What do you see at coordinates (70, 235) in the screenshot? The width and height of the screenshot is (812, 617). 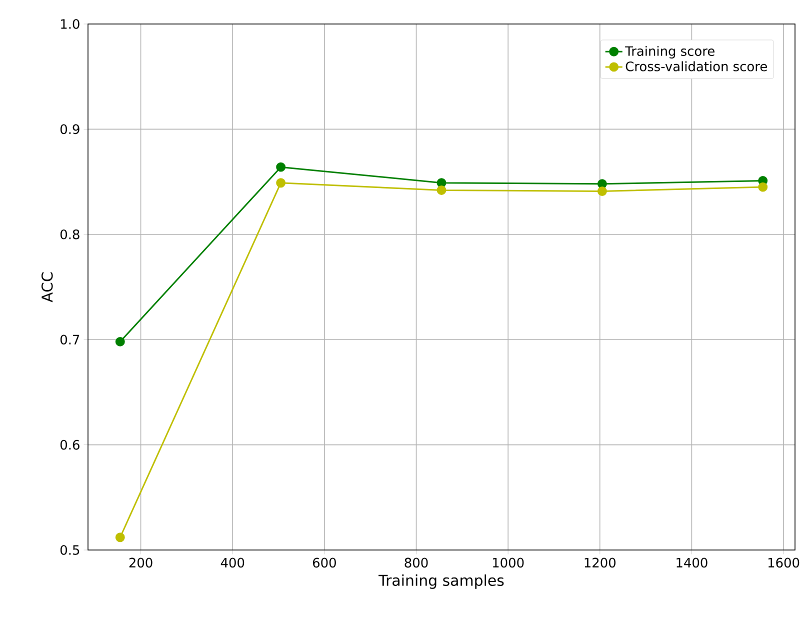 I see `y-tick-label: 0.8` at bounding box center [70, 235].